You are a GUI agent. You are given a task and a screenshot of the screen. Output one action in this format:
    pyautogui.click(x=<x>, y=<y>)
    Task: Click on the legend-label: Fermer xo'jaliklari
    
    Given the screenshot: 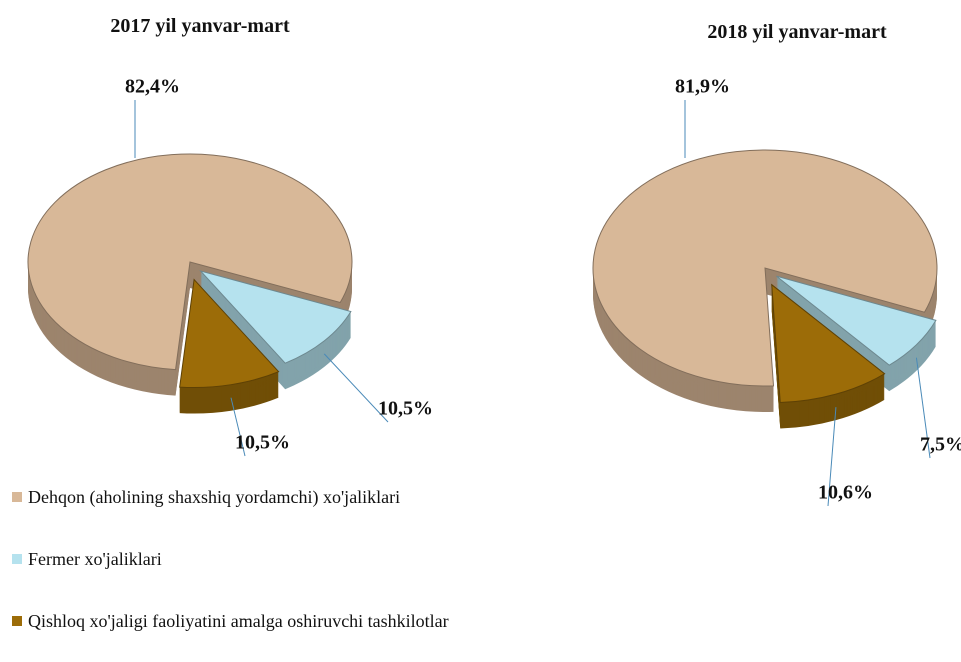 What is the action you would take?
    pyautogui.click(x=95, y=559)
    